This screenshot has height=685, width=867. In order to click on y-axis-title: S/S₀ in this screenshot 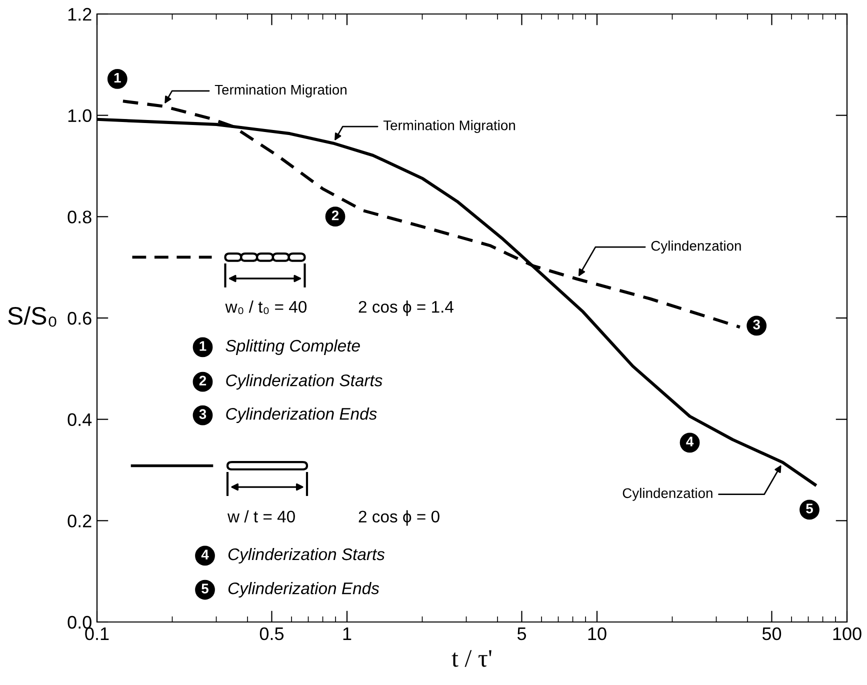, I will do `click(32, 316)`.